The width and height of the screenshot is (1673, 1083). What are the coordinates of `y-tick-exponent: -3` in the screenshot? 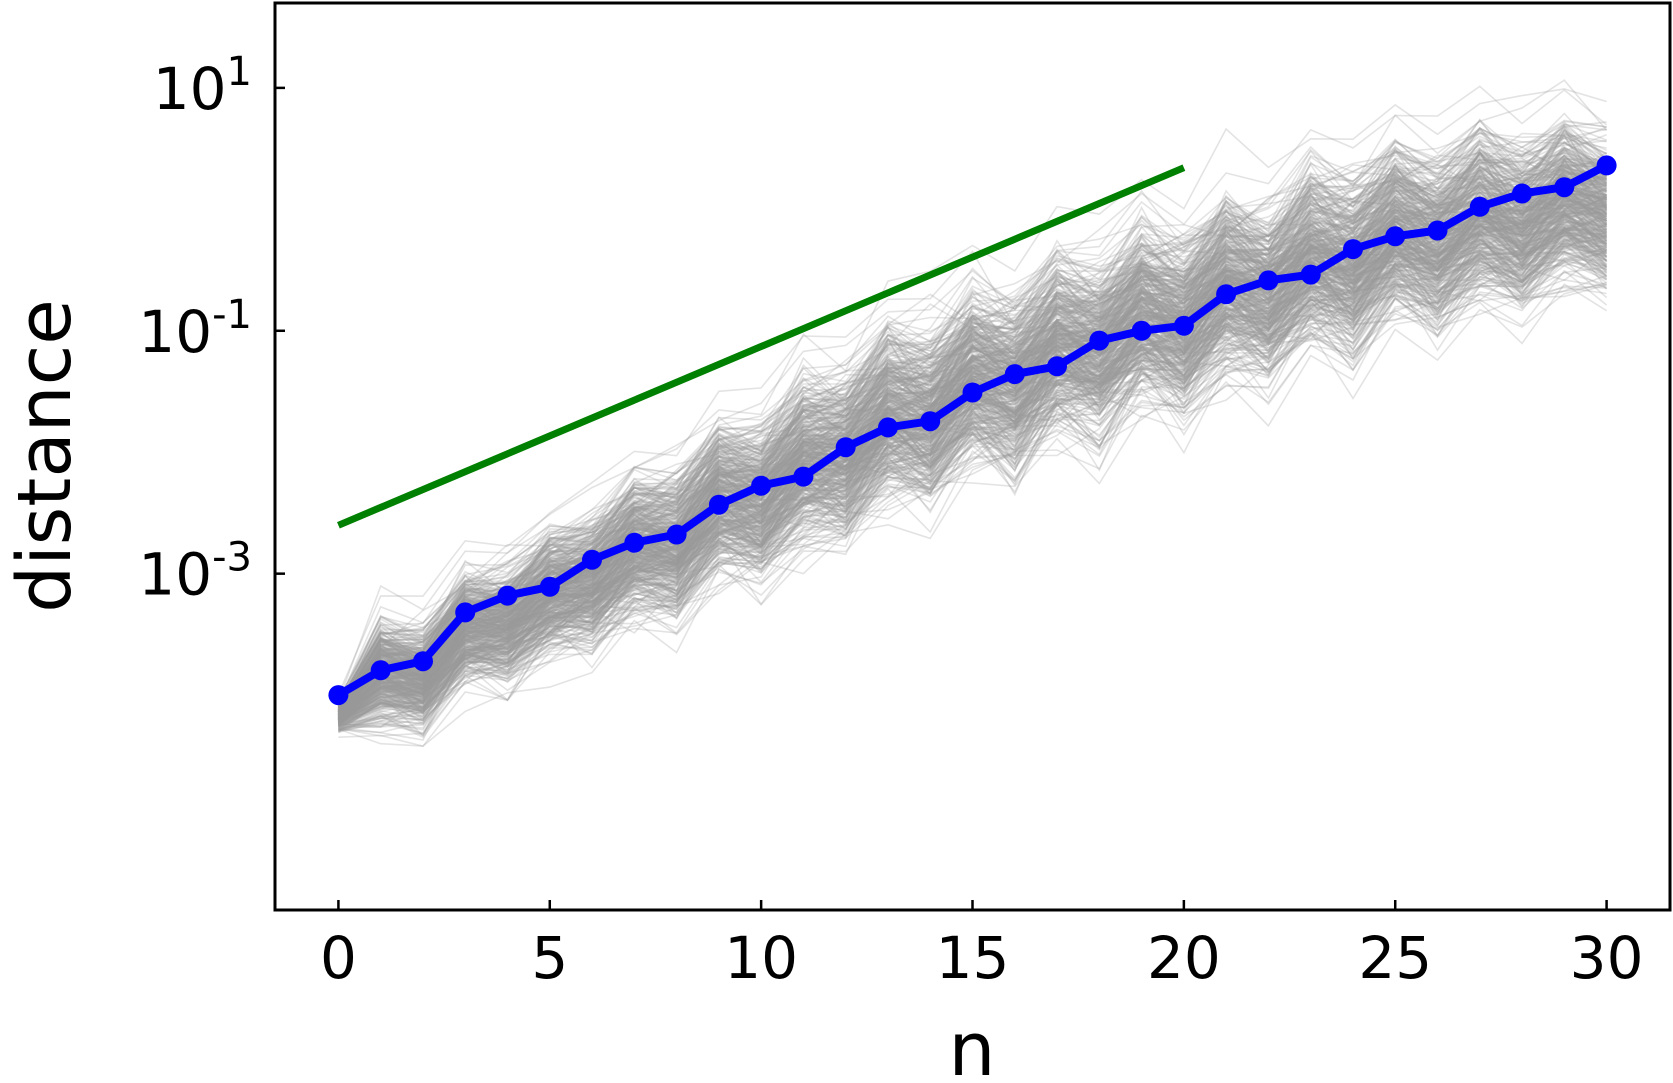 It's located at (232, 558).